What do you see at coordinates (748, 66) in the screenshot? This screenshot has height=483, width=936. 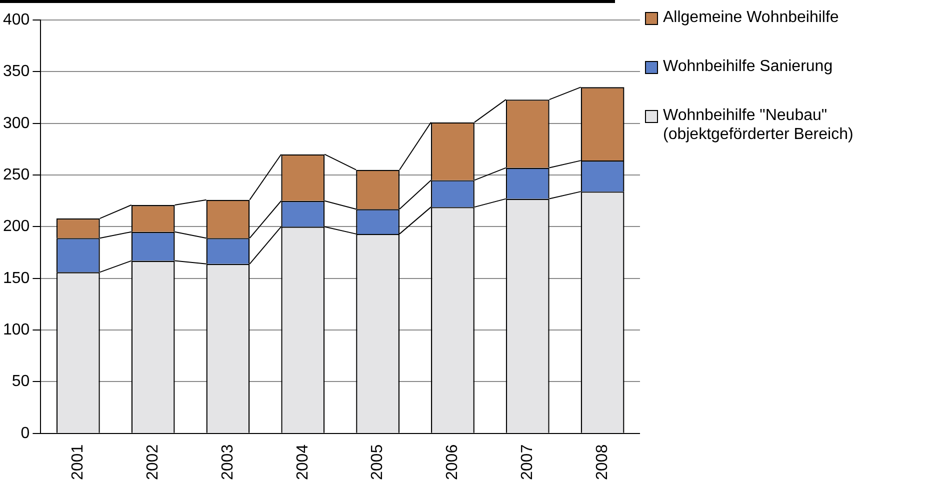 I see `legend-label: Wohnbeihilfe Sanierung` at bounding box center [748, 66].